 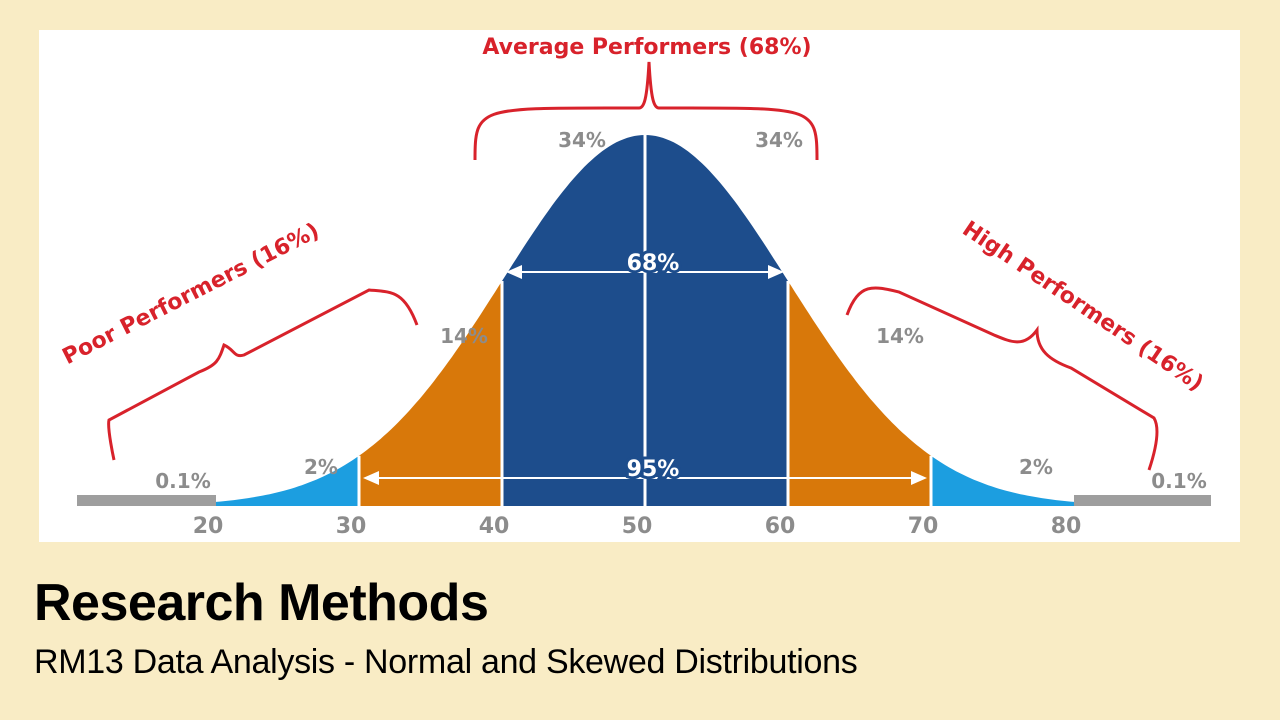 What do you see at coordinates (780, 526) in the screenshot?
I see `x-tick-label: 60` at bounding box center [780, 526].